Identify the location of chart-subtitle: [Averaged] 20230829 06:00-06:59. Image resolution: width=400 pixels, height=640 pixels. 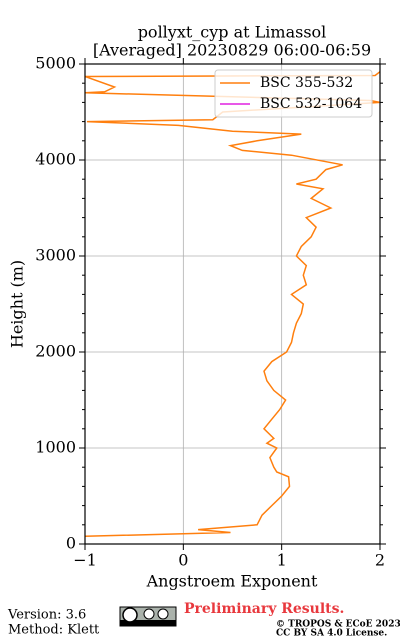
(232, 50).